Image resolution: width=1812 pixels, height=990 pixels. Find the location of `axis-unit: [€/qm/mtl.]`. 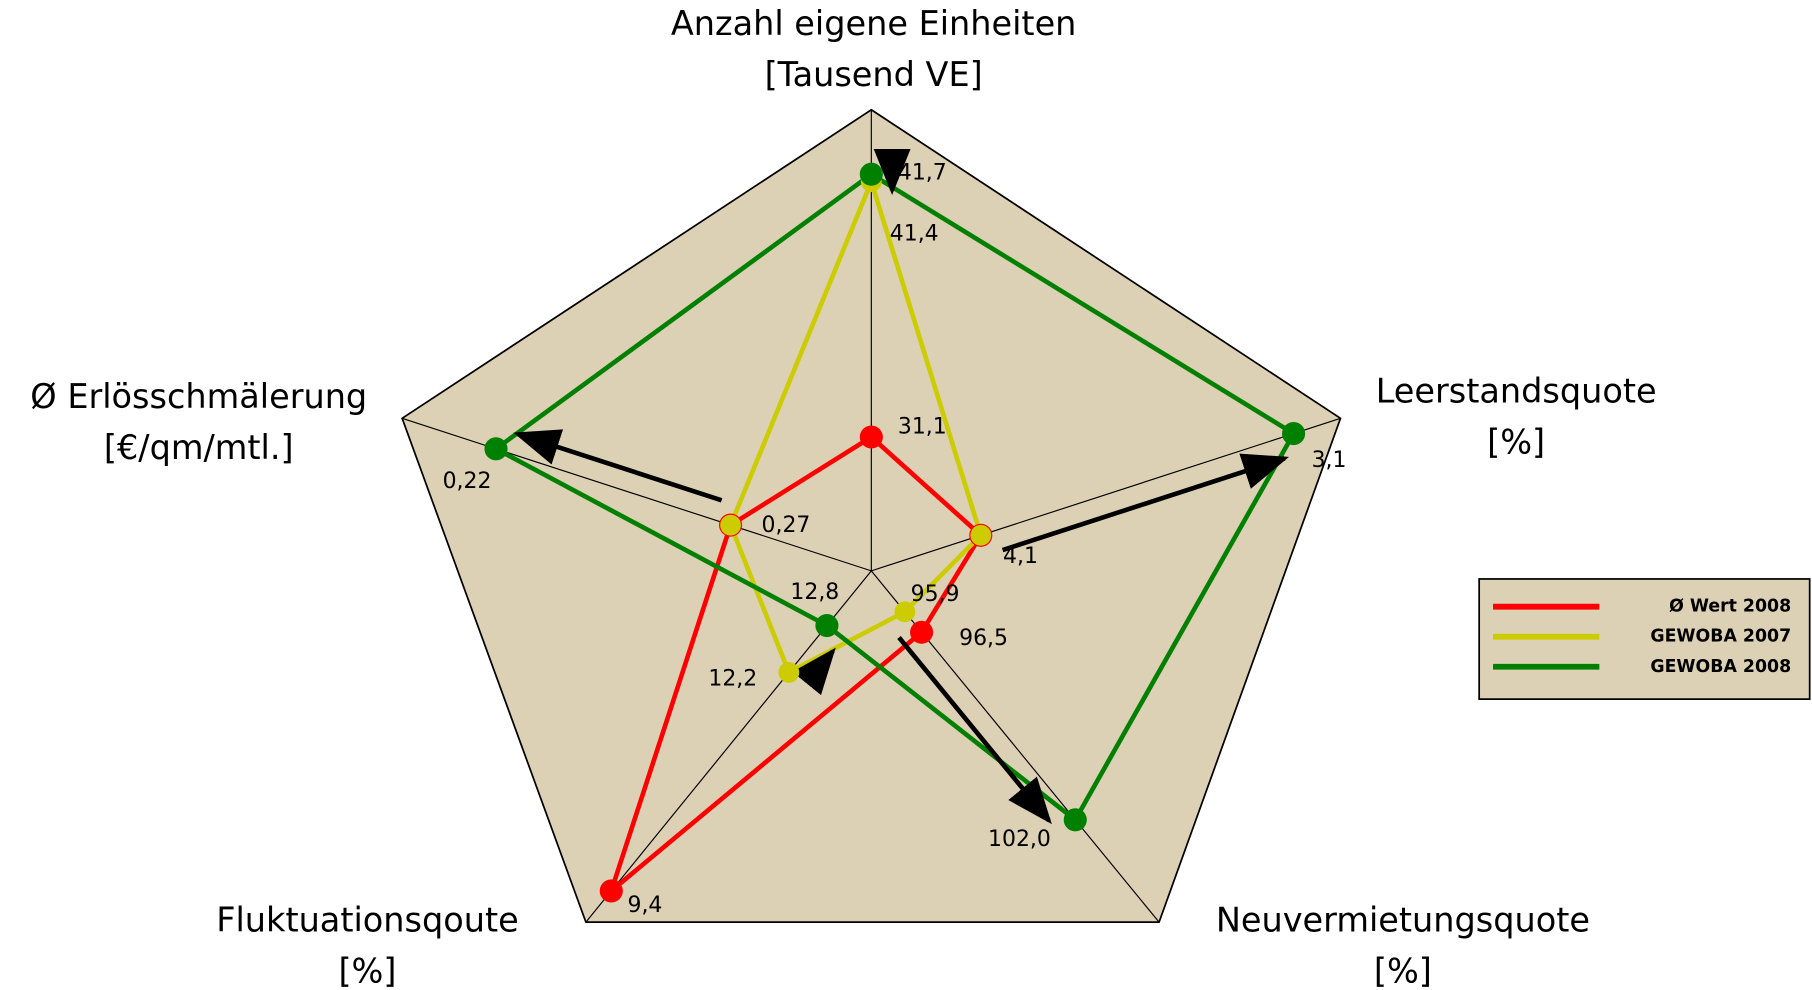

axis-unit: [€/qm/mtl.] is located at coordinates (199, 447).